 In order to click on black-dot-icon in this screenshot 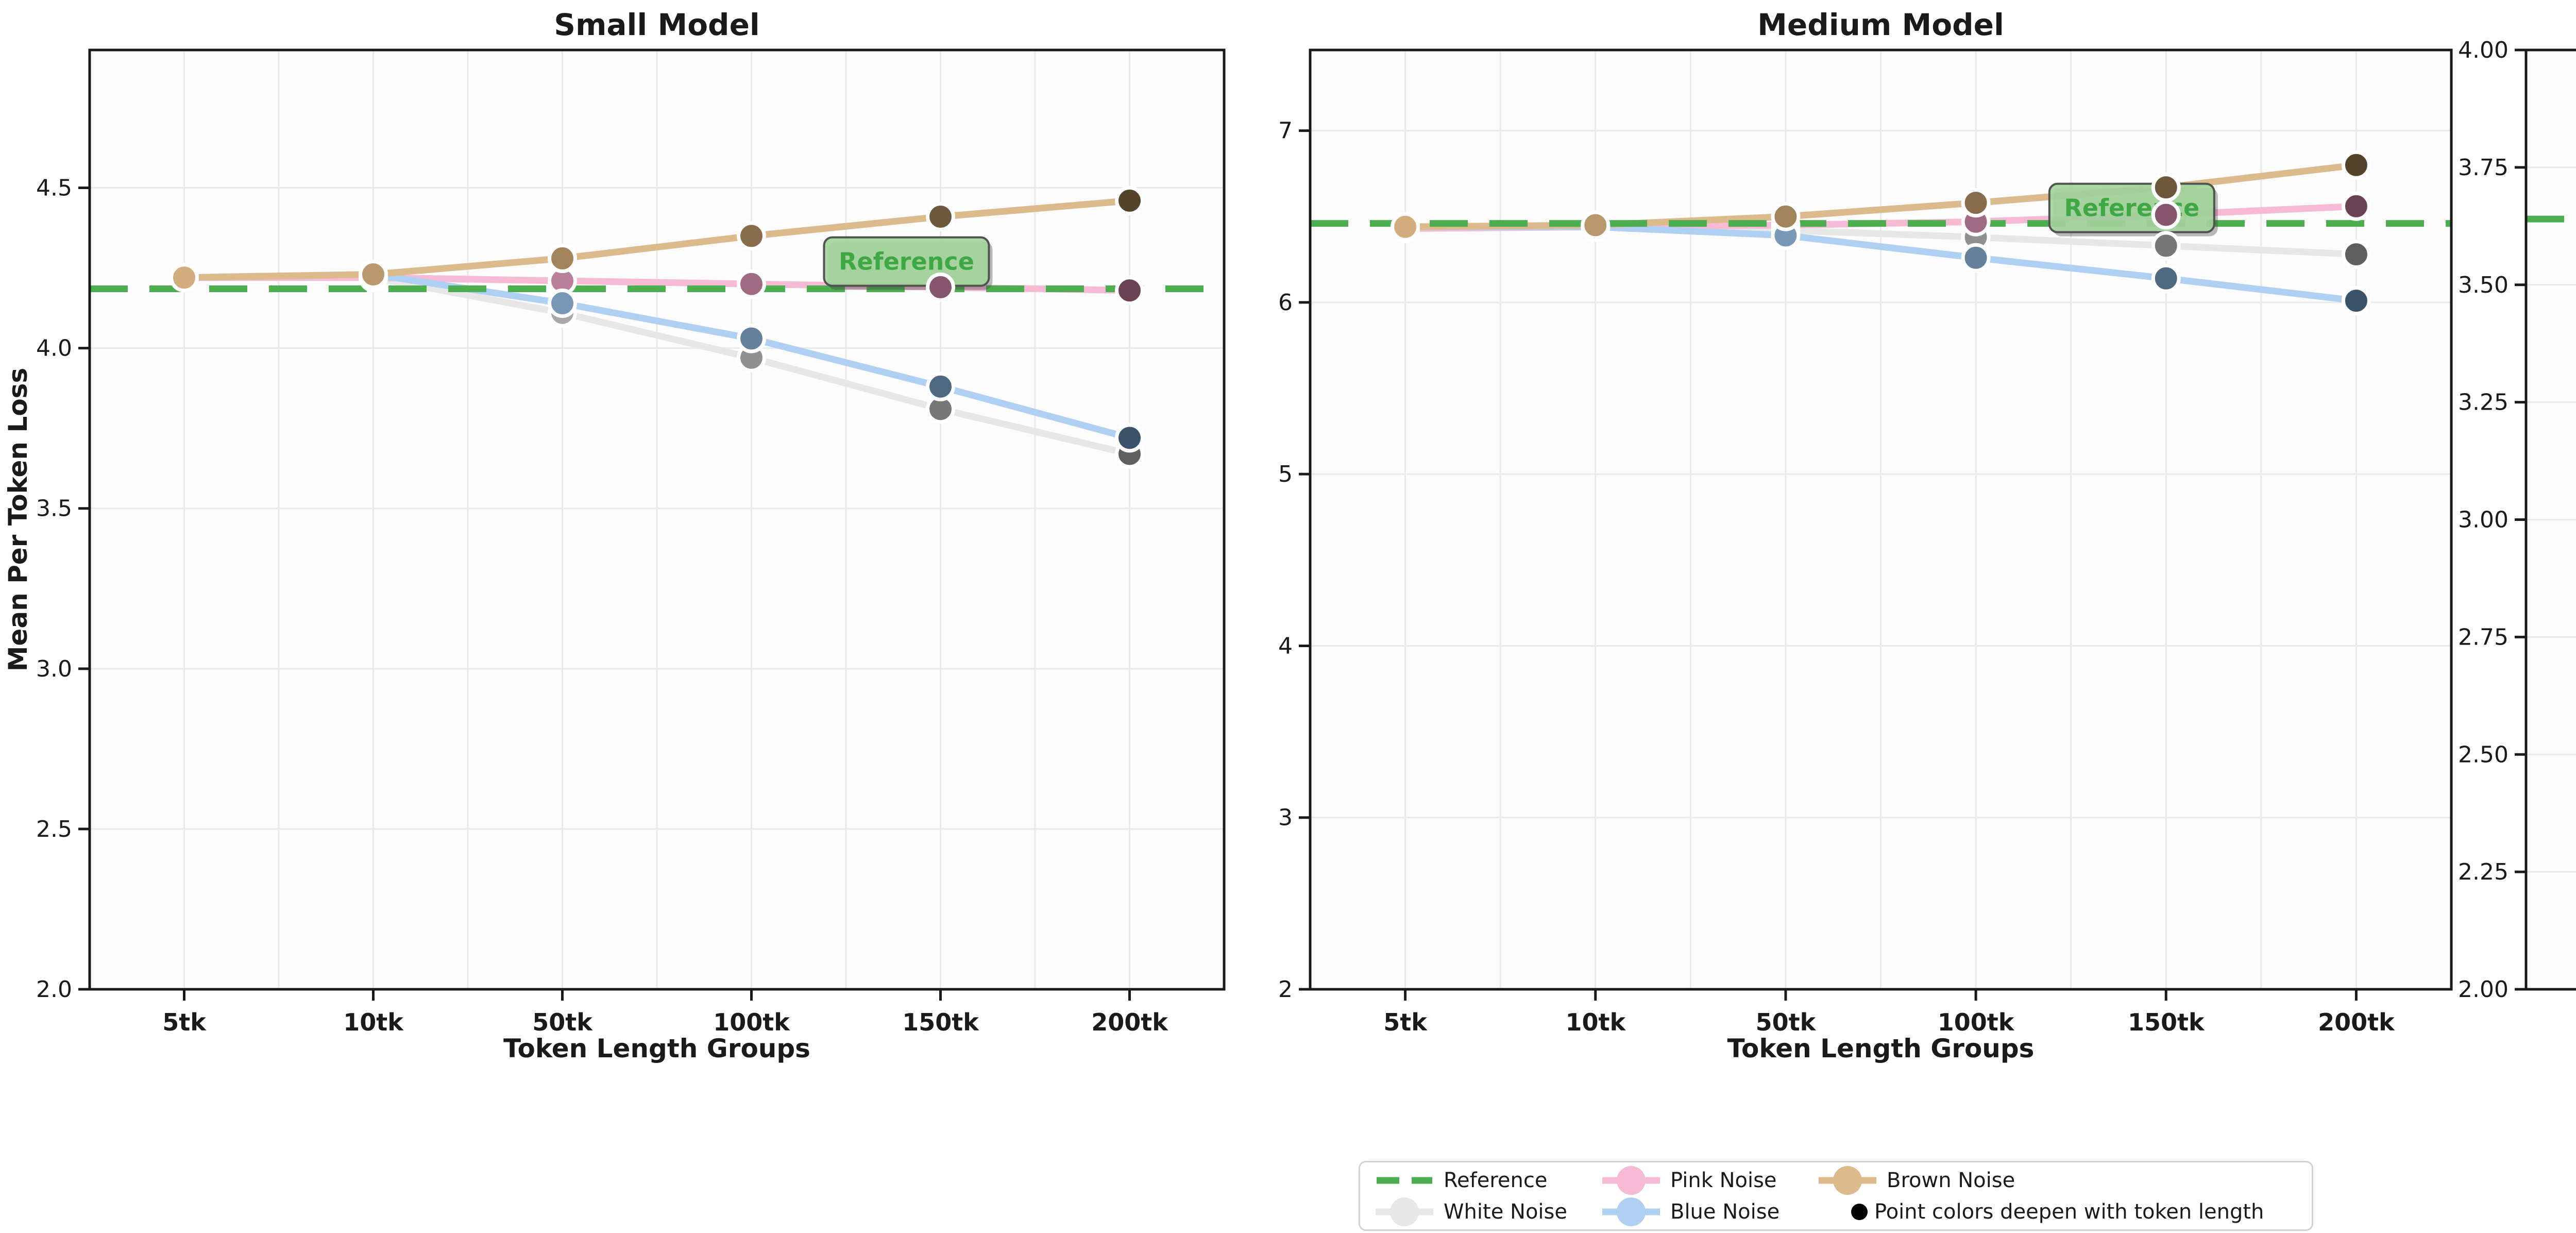, I will do `click(1859, 1211)`.